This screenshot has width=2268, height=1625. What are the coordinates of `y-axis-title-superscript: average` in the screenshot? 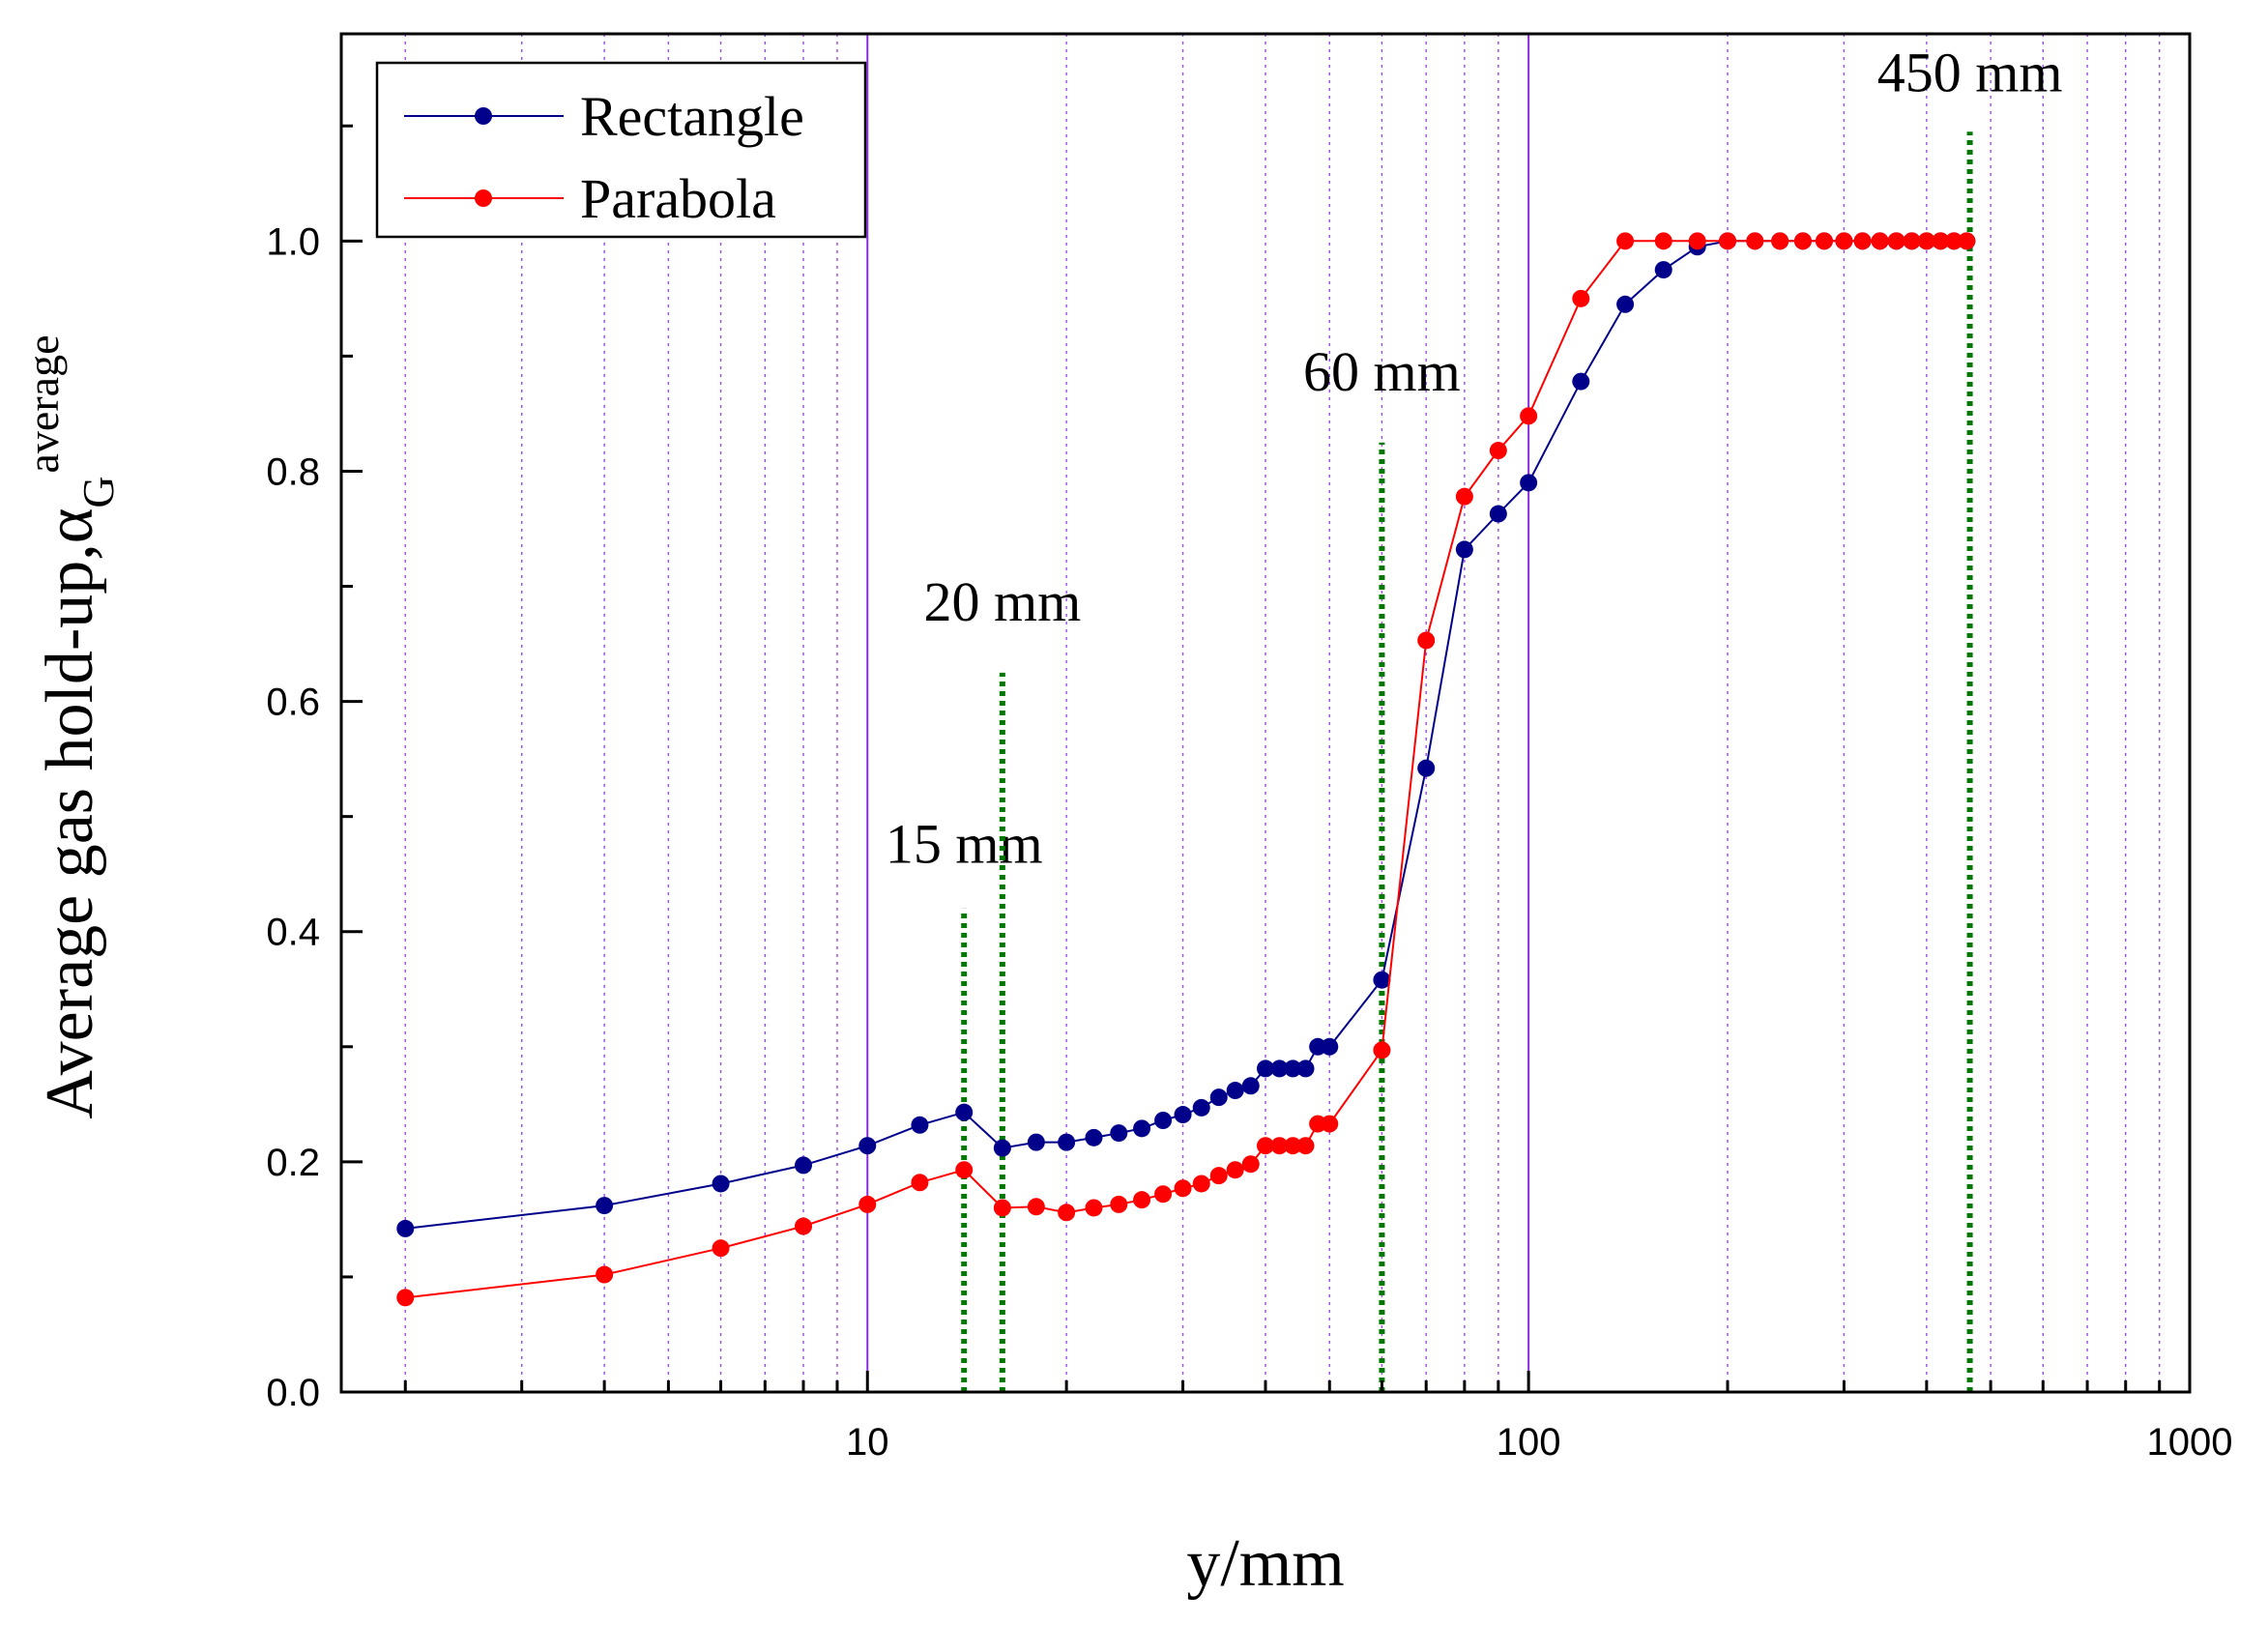 It's located at (43, 404).